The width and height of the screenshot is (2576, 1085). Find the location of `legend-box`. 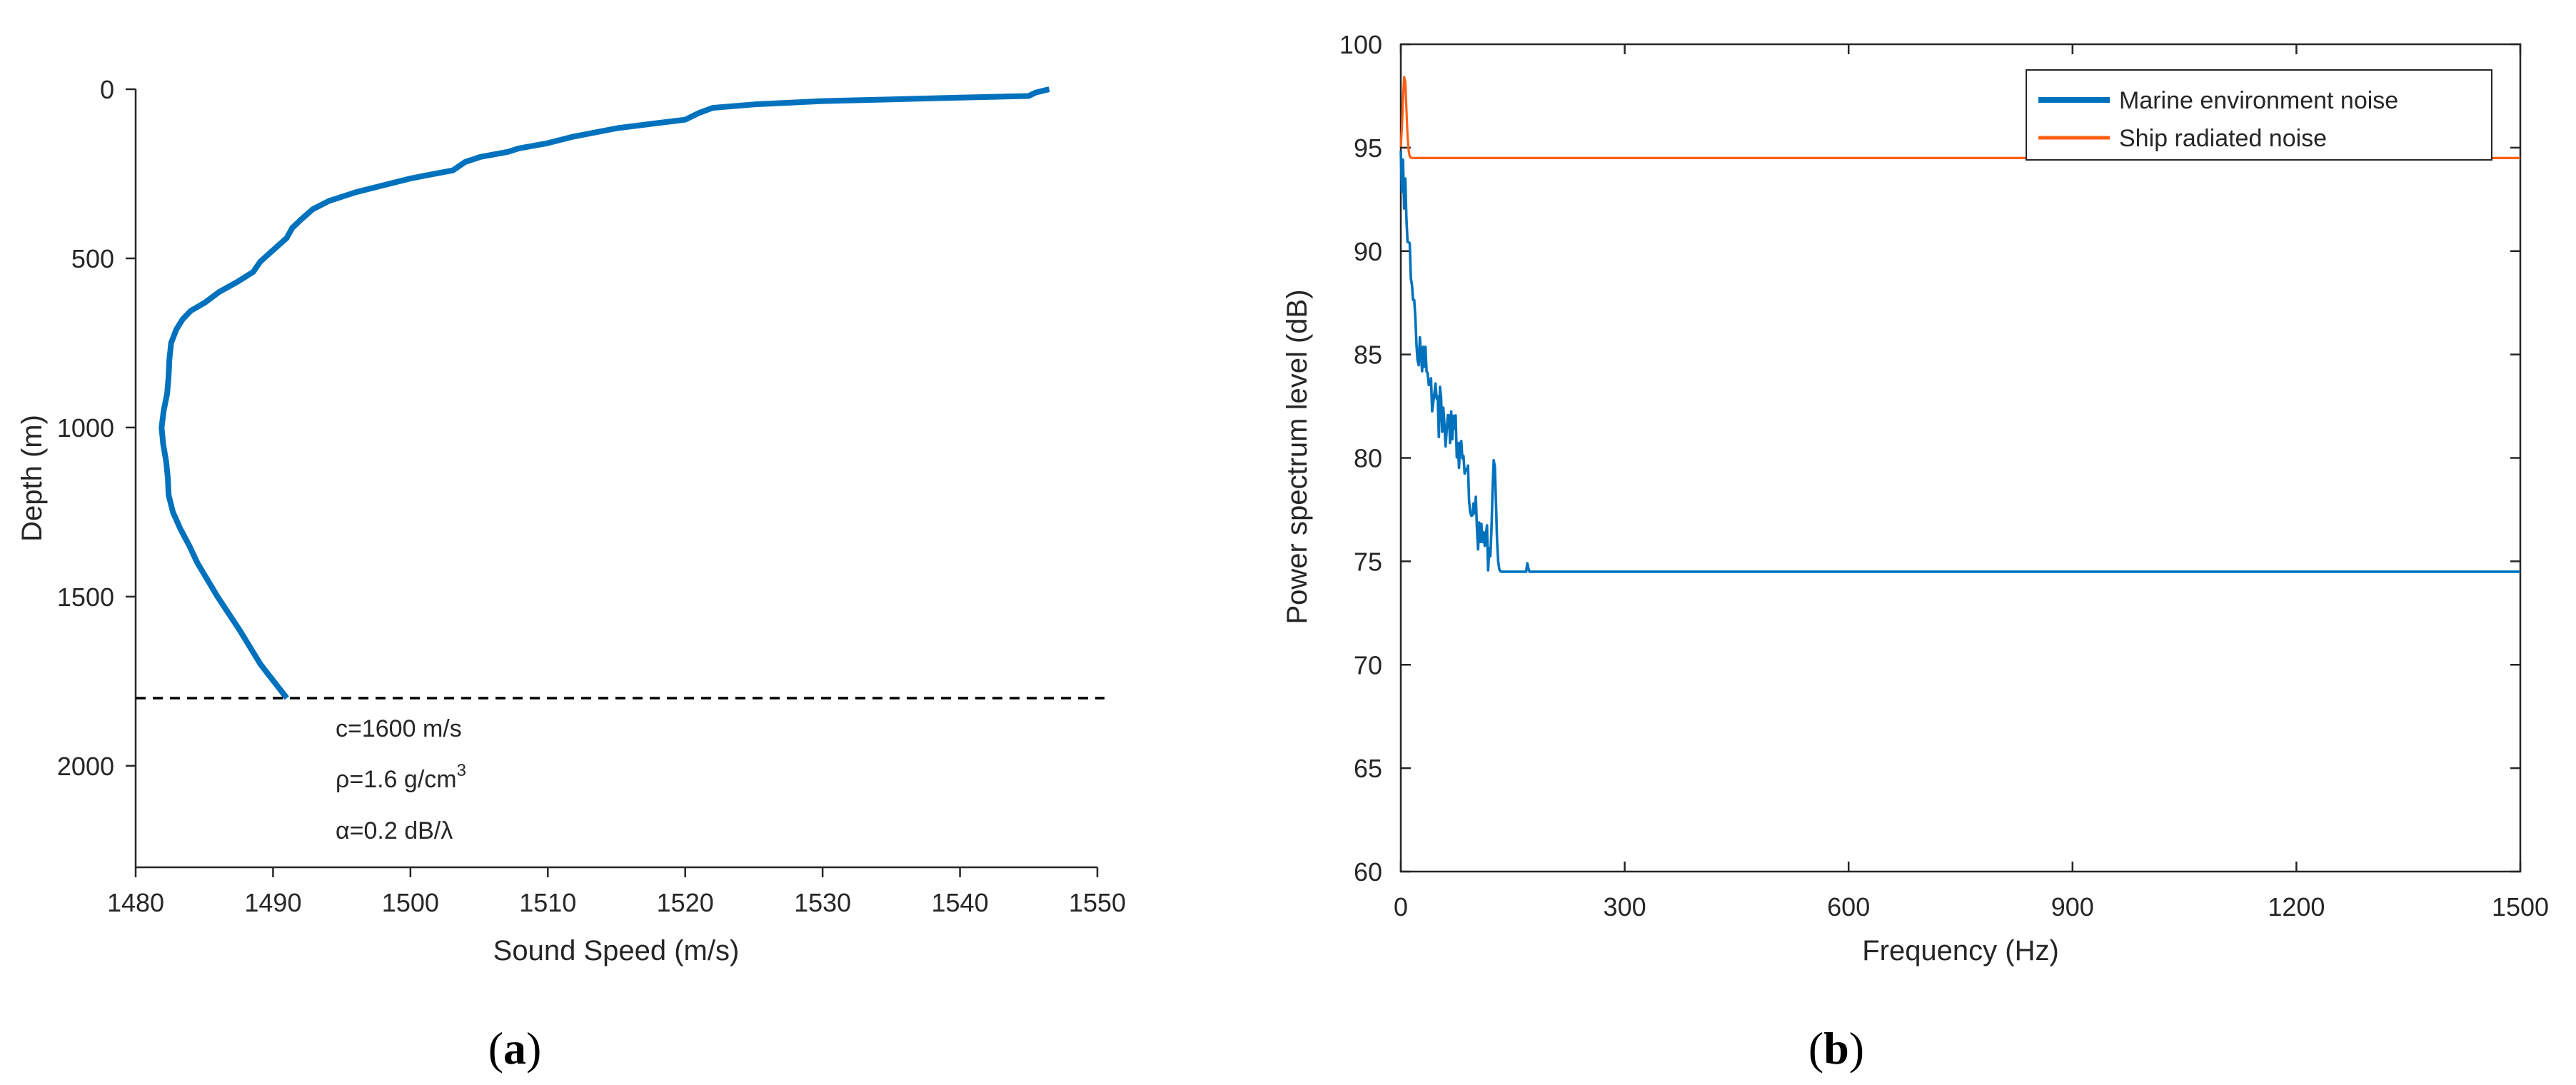

legend-box is located at coordinates (2259, 115).